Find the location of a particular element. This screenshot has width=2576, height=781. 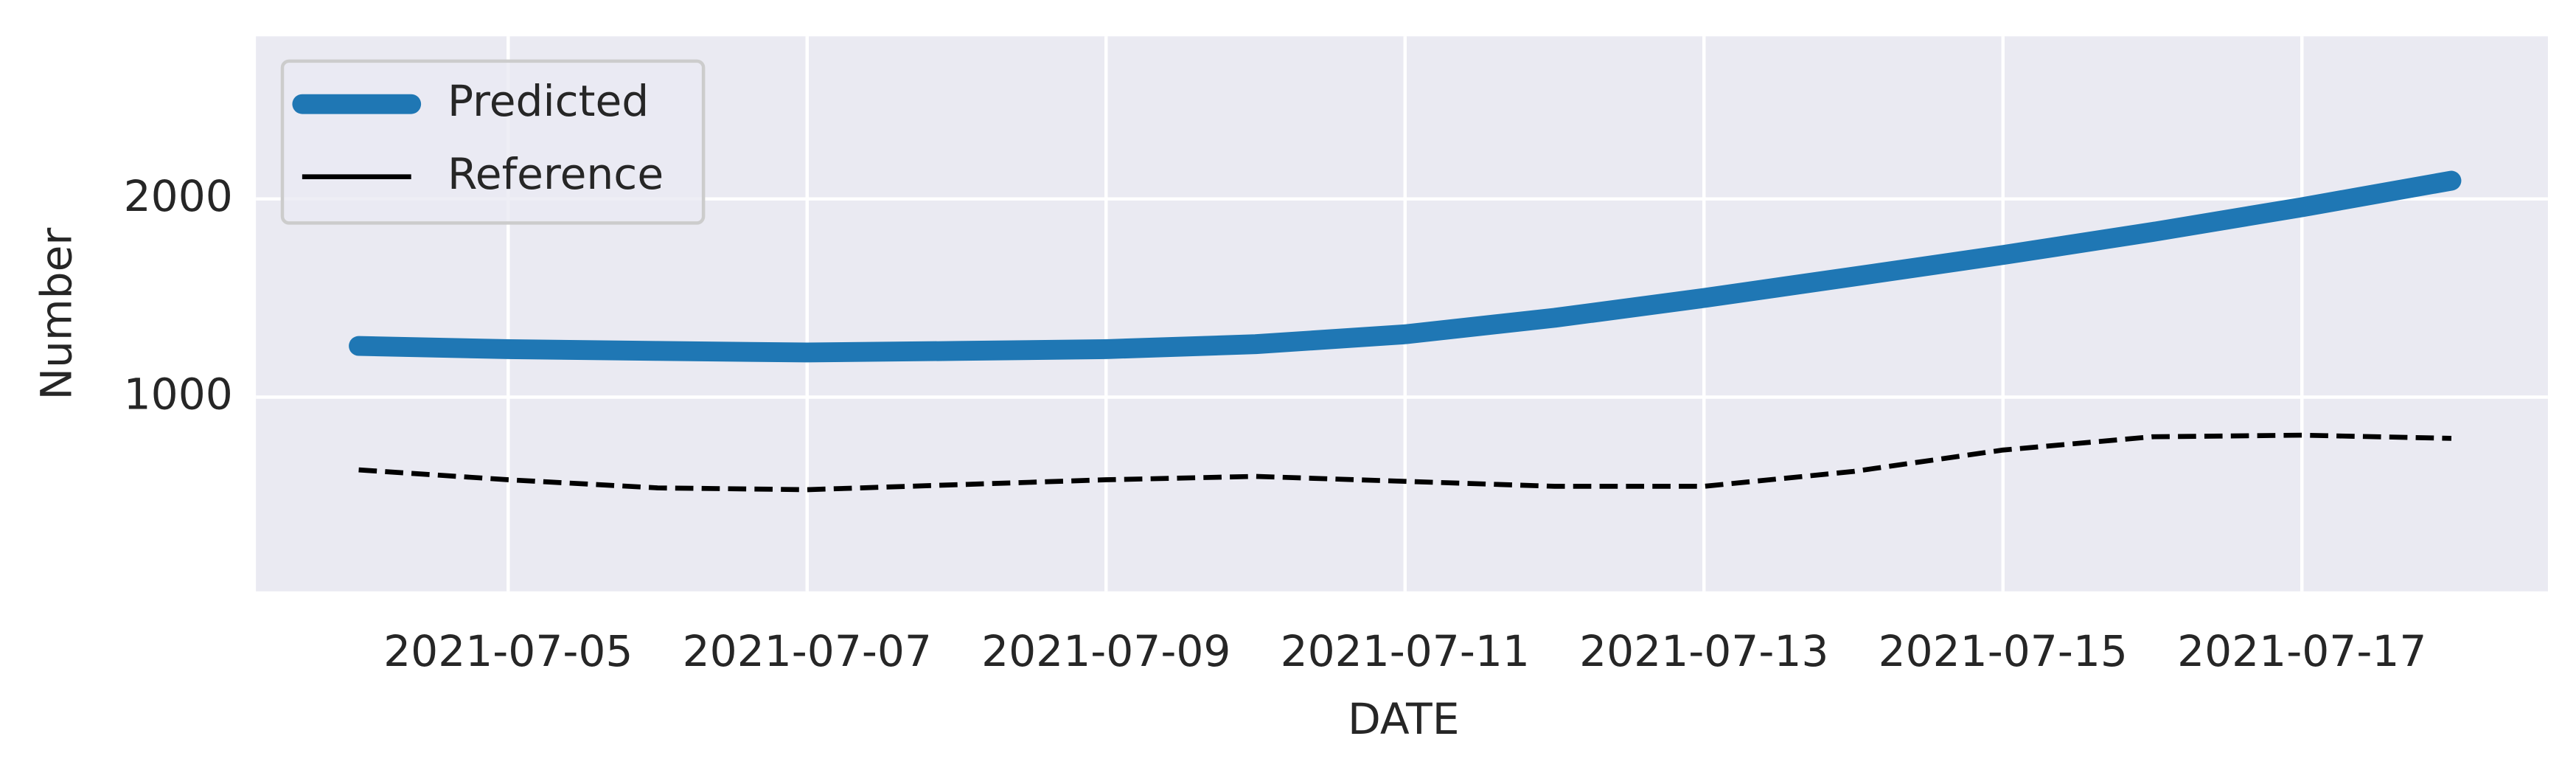

legend-label: Predicted is located at coordinates (549, 101).